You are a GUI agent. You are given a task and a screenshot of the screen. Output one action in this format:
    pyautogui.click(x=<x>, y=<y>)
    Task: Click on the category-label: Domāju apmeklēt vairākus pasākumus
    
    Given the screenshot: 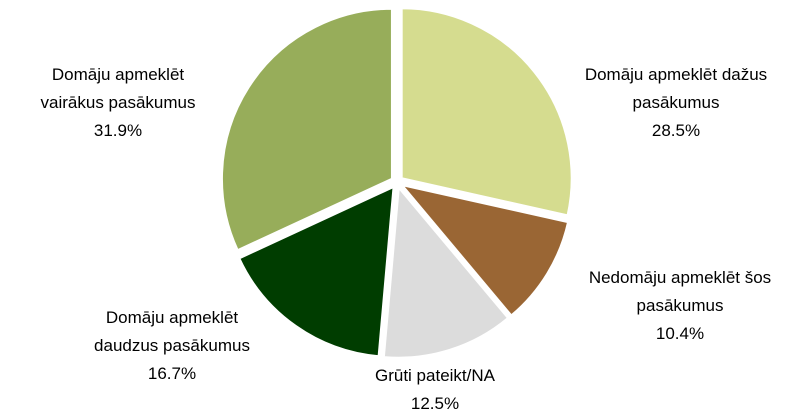 What is the action you would take?
    pyautogui.click(x=118, y=88)
    